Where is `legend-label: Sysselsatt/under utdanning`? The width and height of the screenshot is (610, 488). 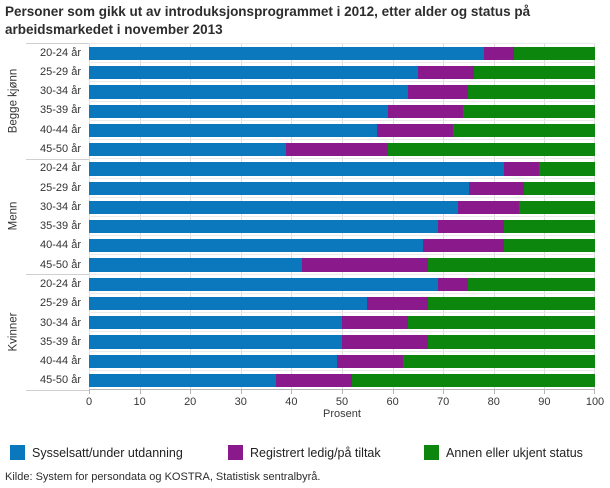 legend-label: Sysselsatt/under utdanning is located at coordinates (107, 452).